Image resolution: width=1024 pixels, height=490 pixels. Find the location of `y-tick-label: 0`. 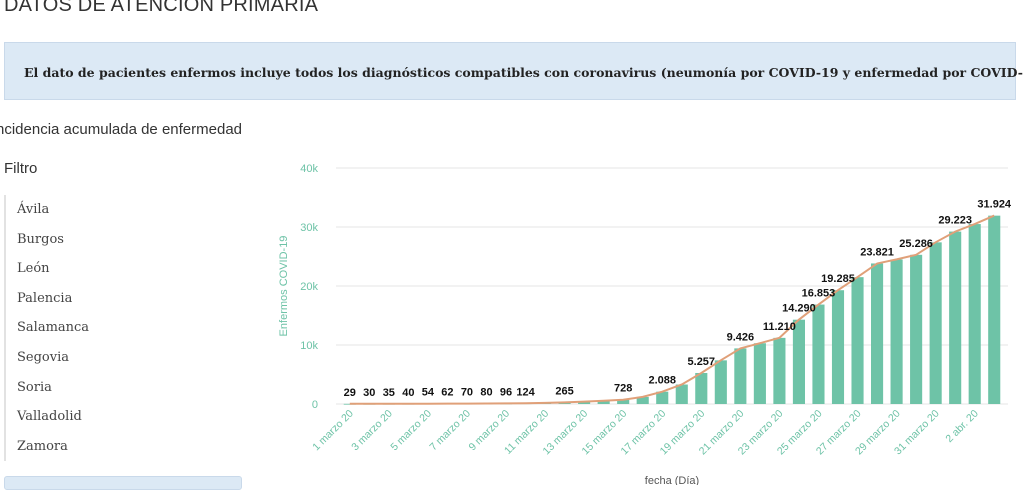

y-tick-label: 0 is located at coordinates (315, 405).